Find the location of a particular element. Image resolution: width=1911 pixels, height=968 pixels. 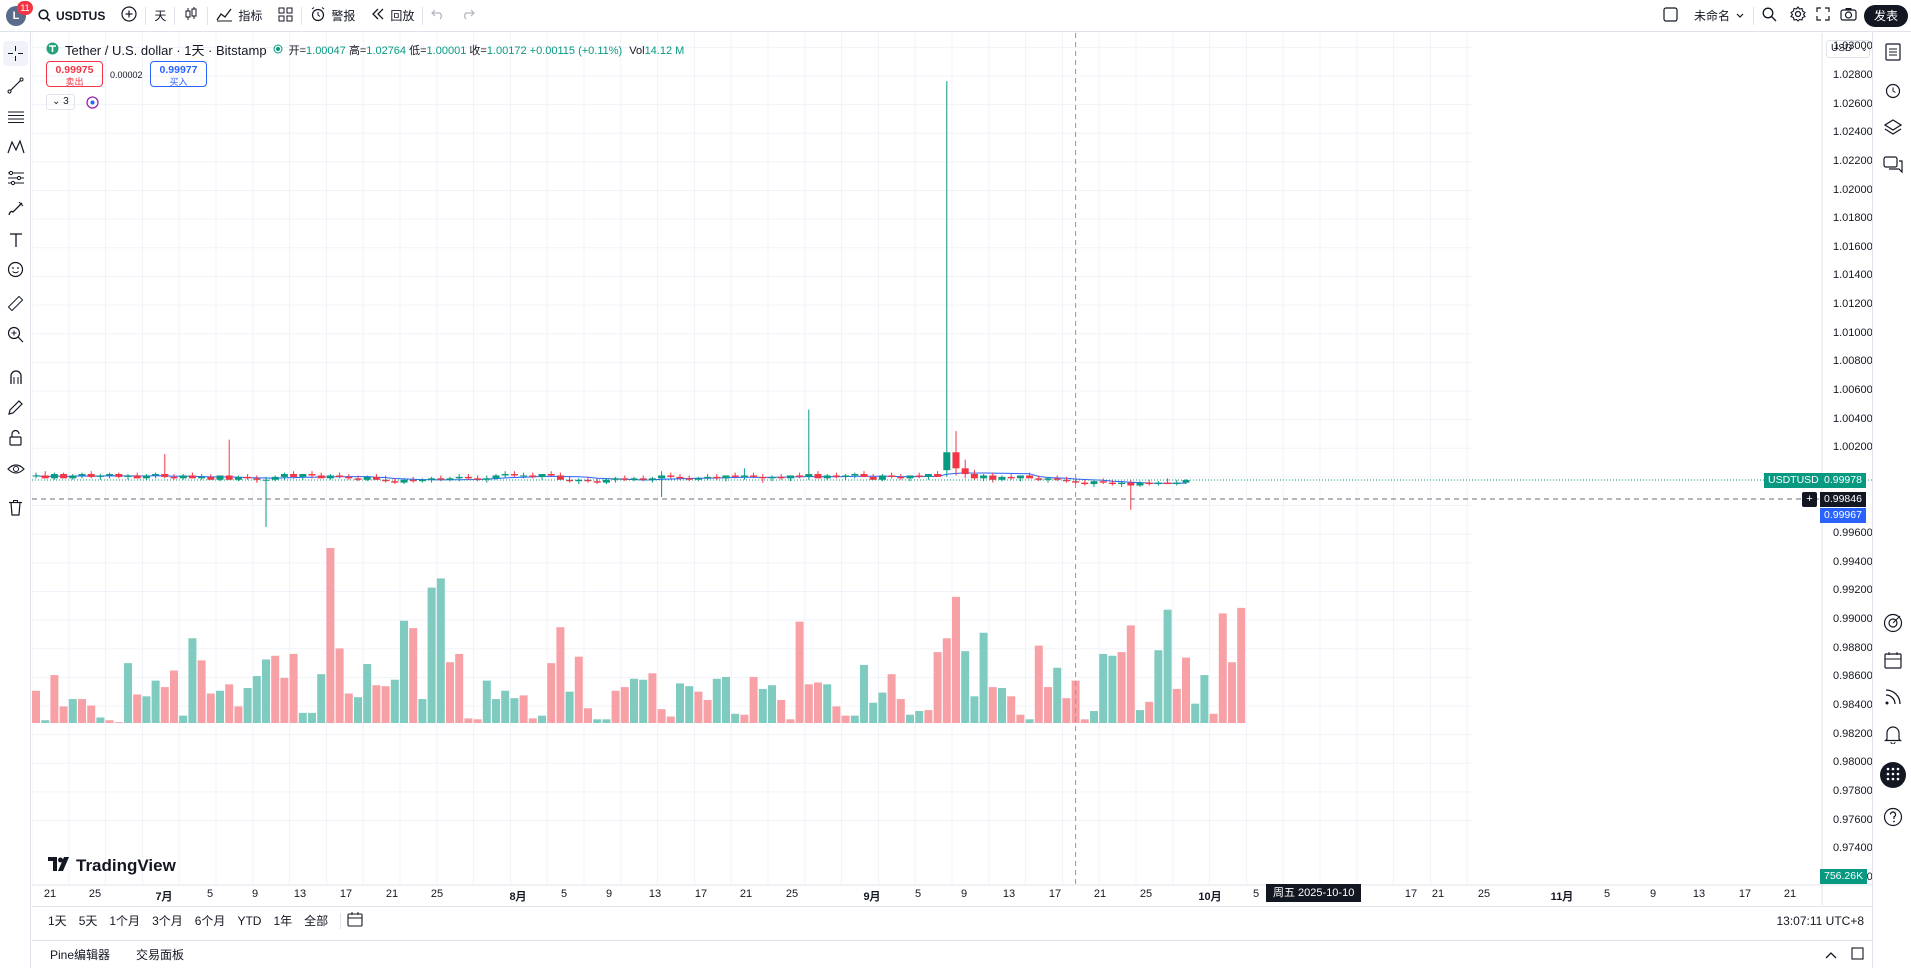

measure-tool is located at coordinates (15, 303).